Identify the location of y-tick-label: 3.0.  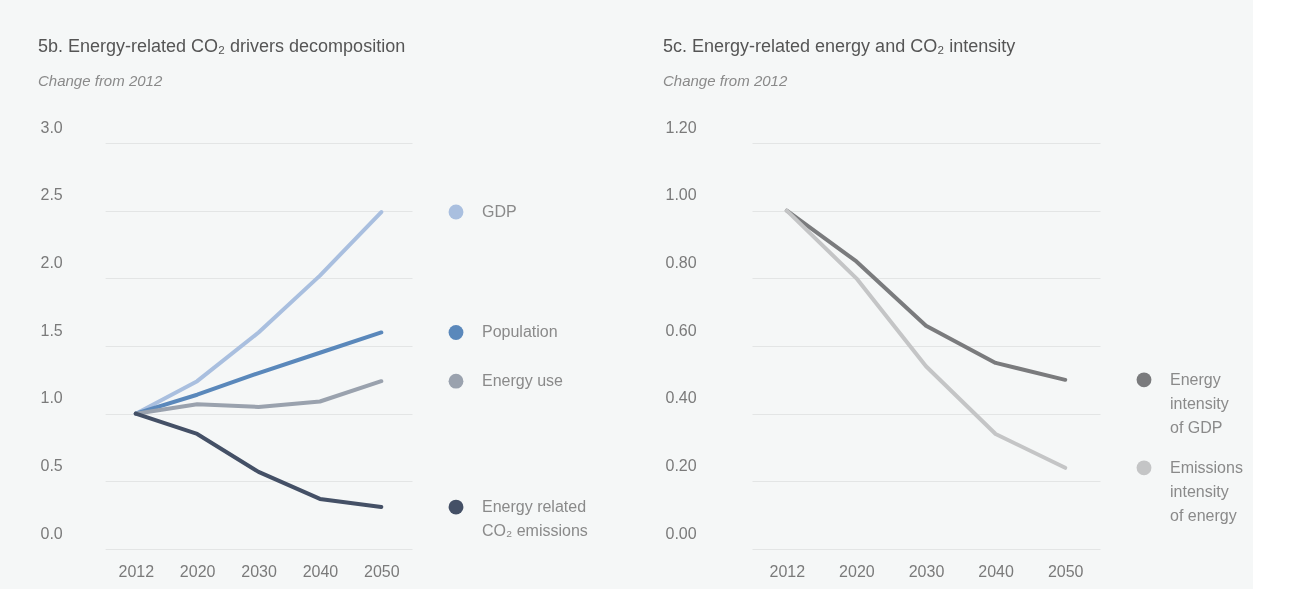
(51, 127).